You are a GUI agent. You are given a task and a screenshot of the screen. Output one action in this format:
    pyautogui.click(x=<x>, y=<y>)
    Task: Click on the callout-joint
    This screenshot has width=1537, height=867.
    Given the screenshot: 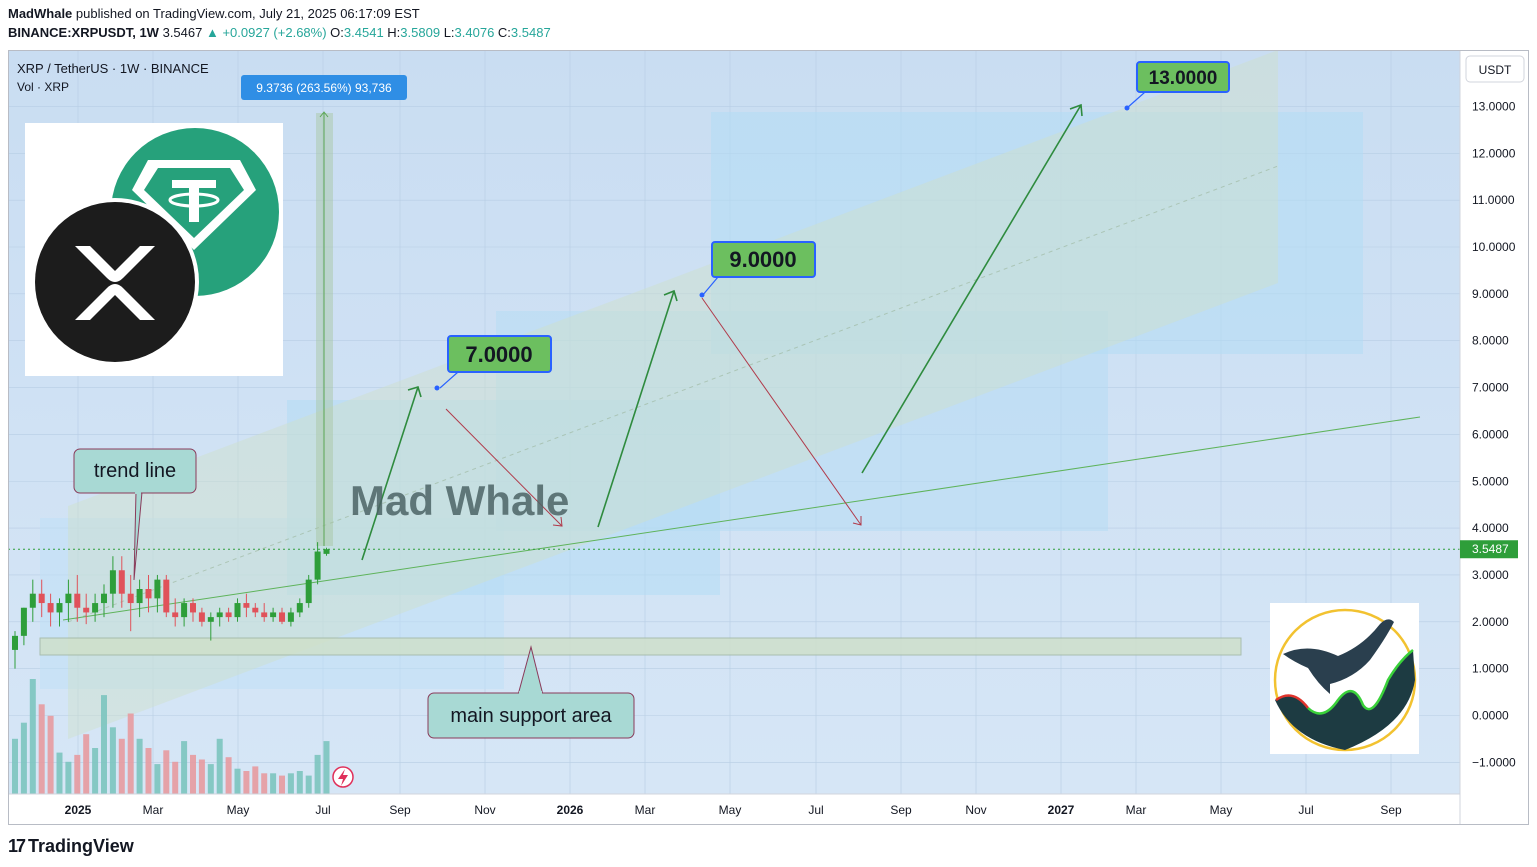 What is the action you would take?
    pyautogui.click(x=138, y=492)
    